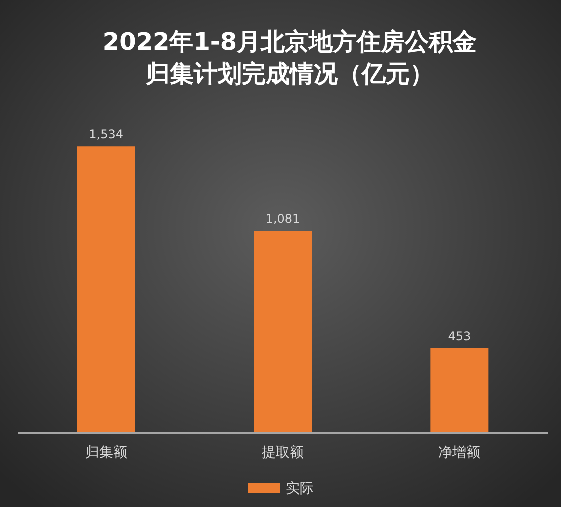  What do you see at coordinates (281, 489) in the screenshot?
I see `legend: 实际` at bounding box center [281, 489].